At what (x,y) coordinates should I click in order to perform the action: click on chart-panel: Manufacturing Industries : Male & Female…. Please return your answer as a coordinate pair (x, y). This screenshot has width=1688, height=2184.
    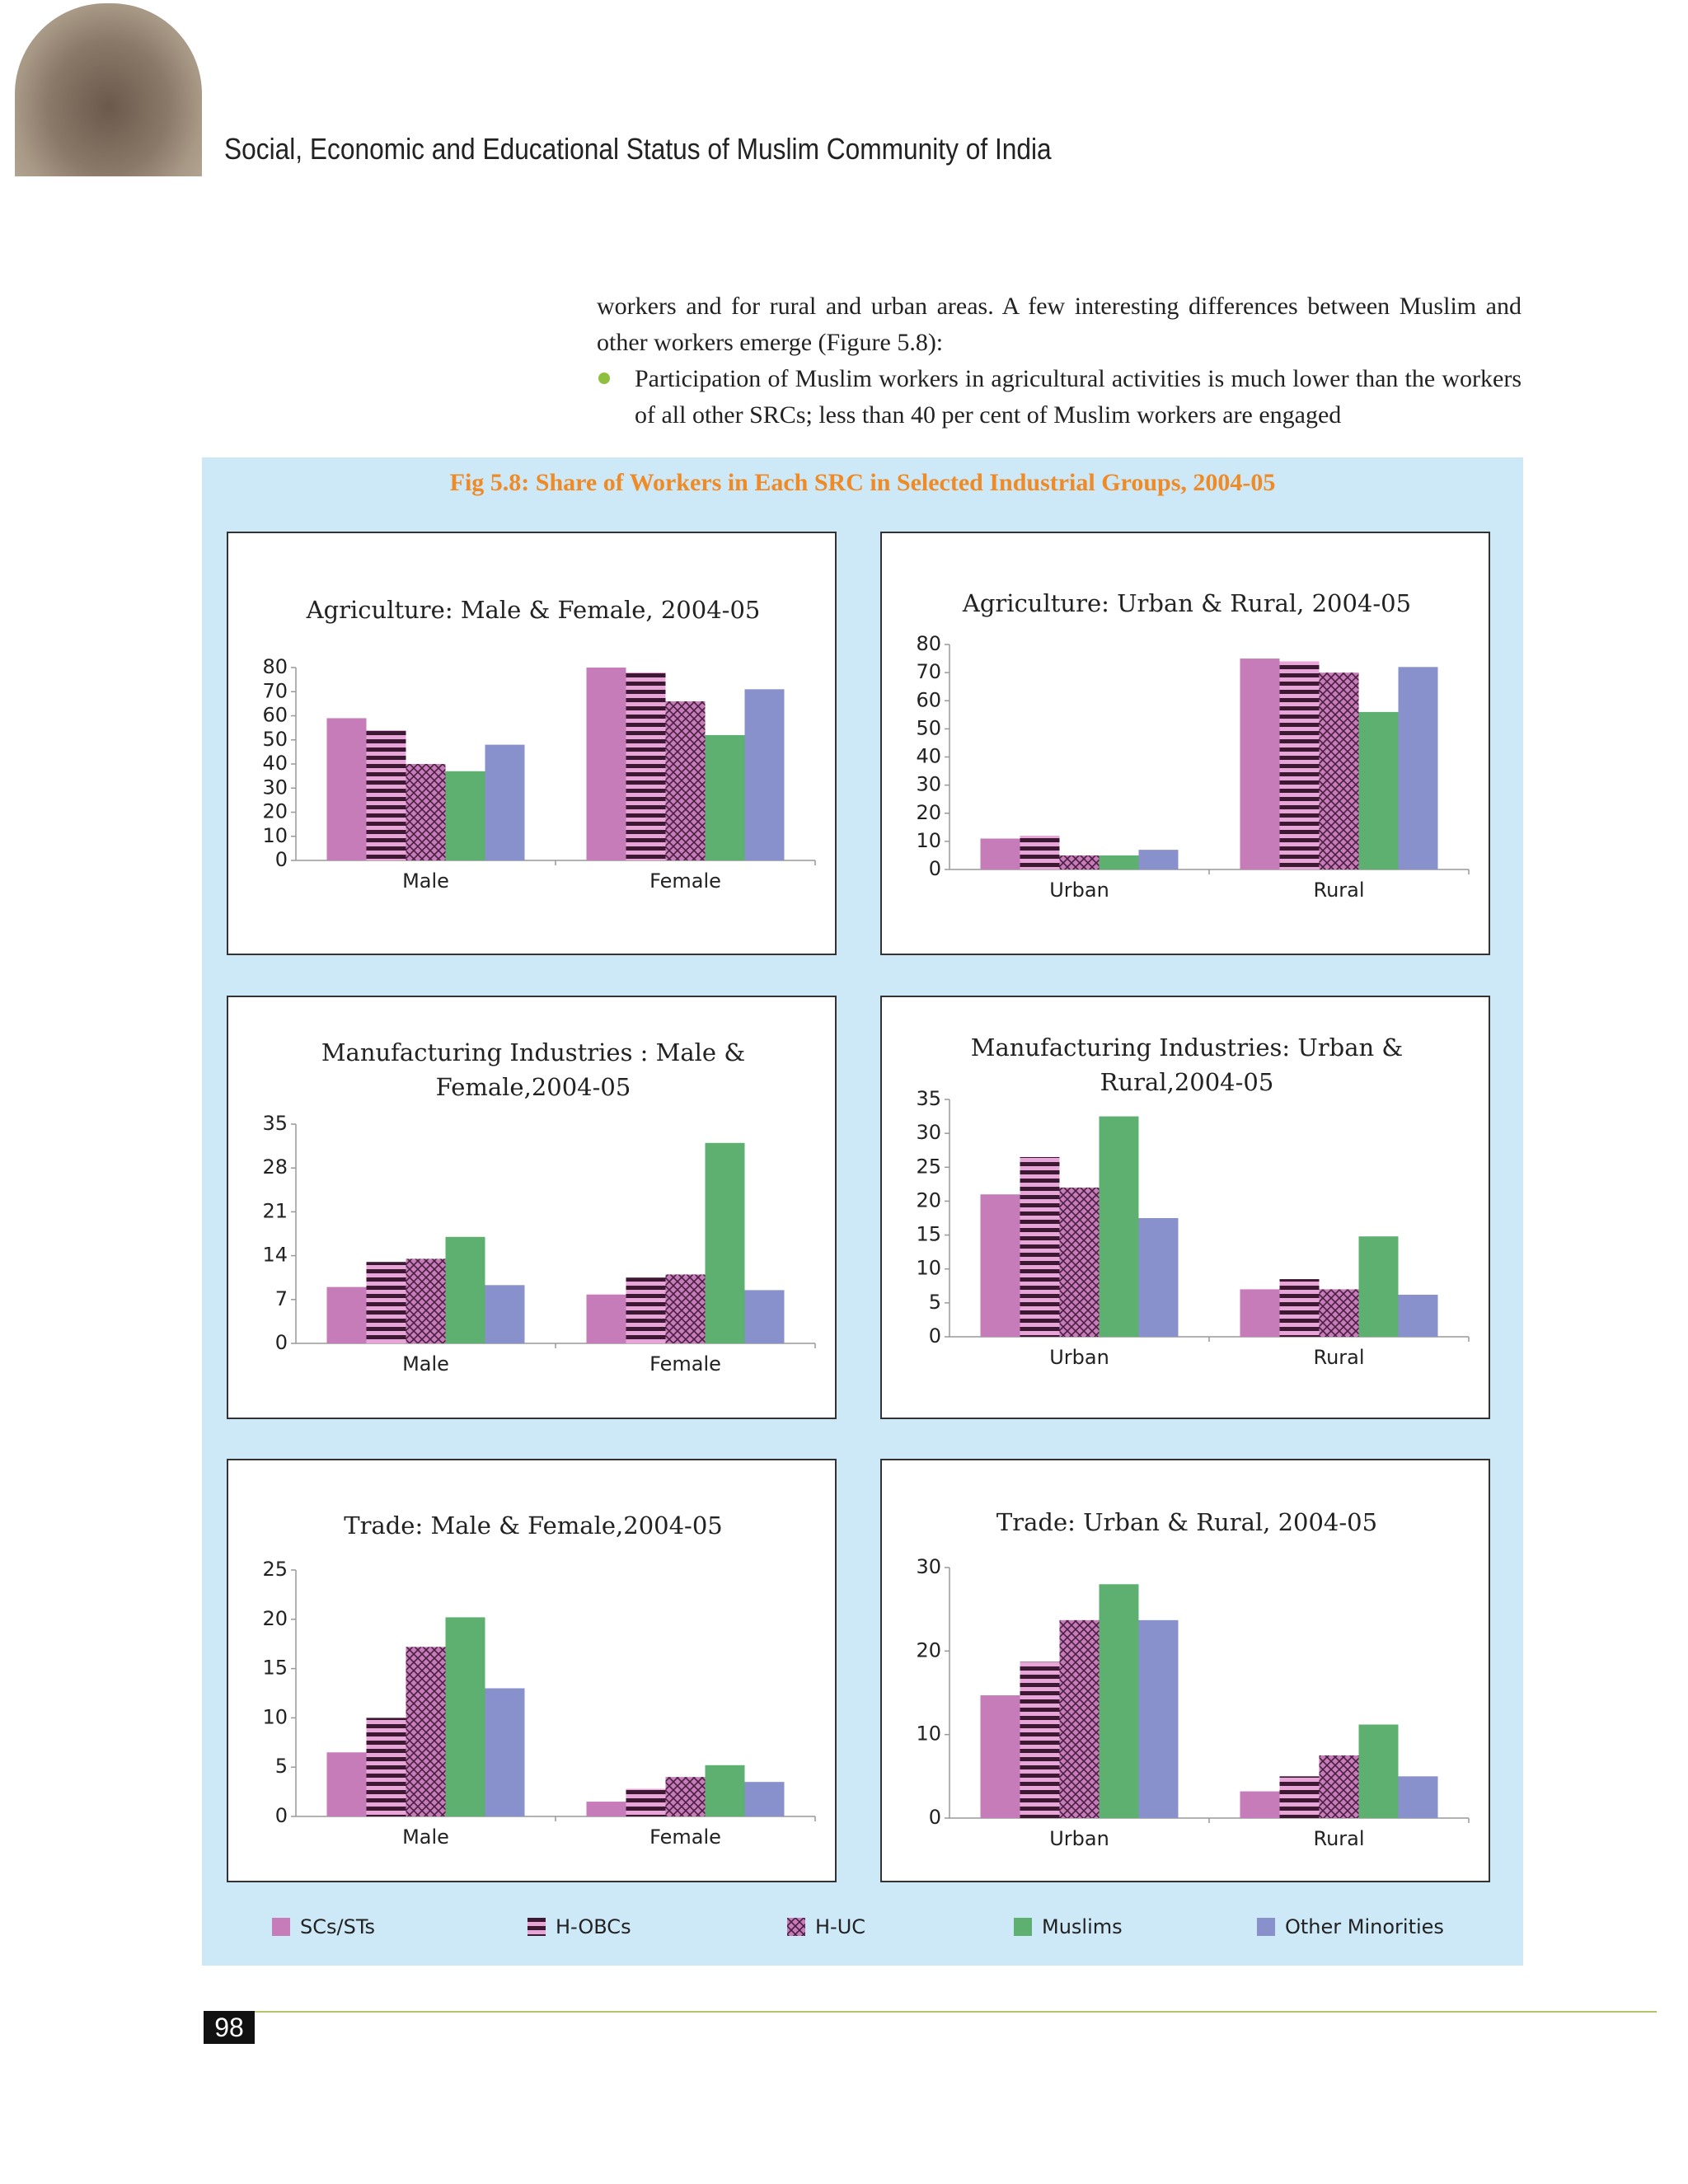
    Looking at the image, I should click on (532, 1207).